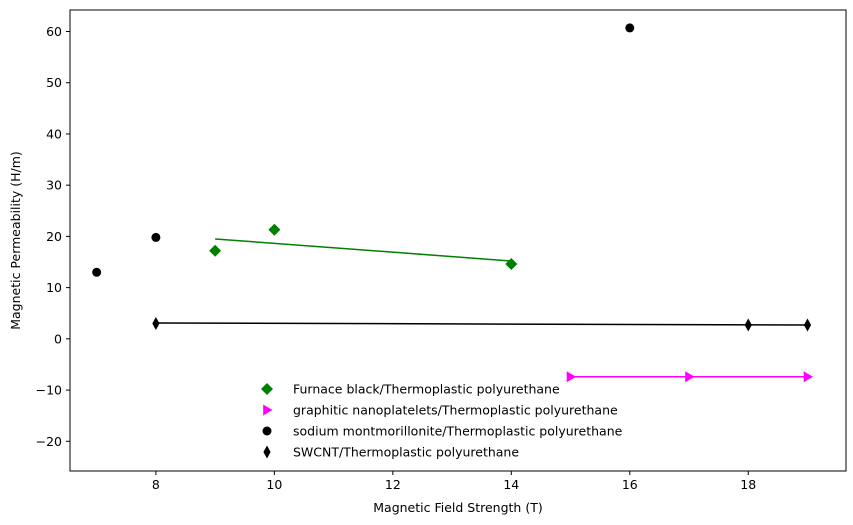  I want to click on x-tick-label: 10, so click(274, 484).